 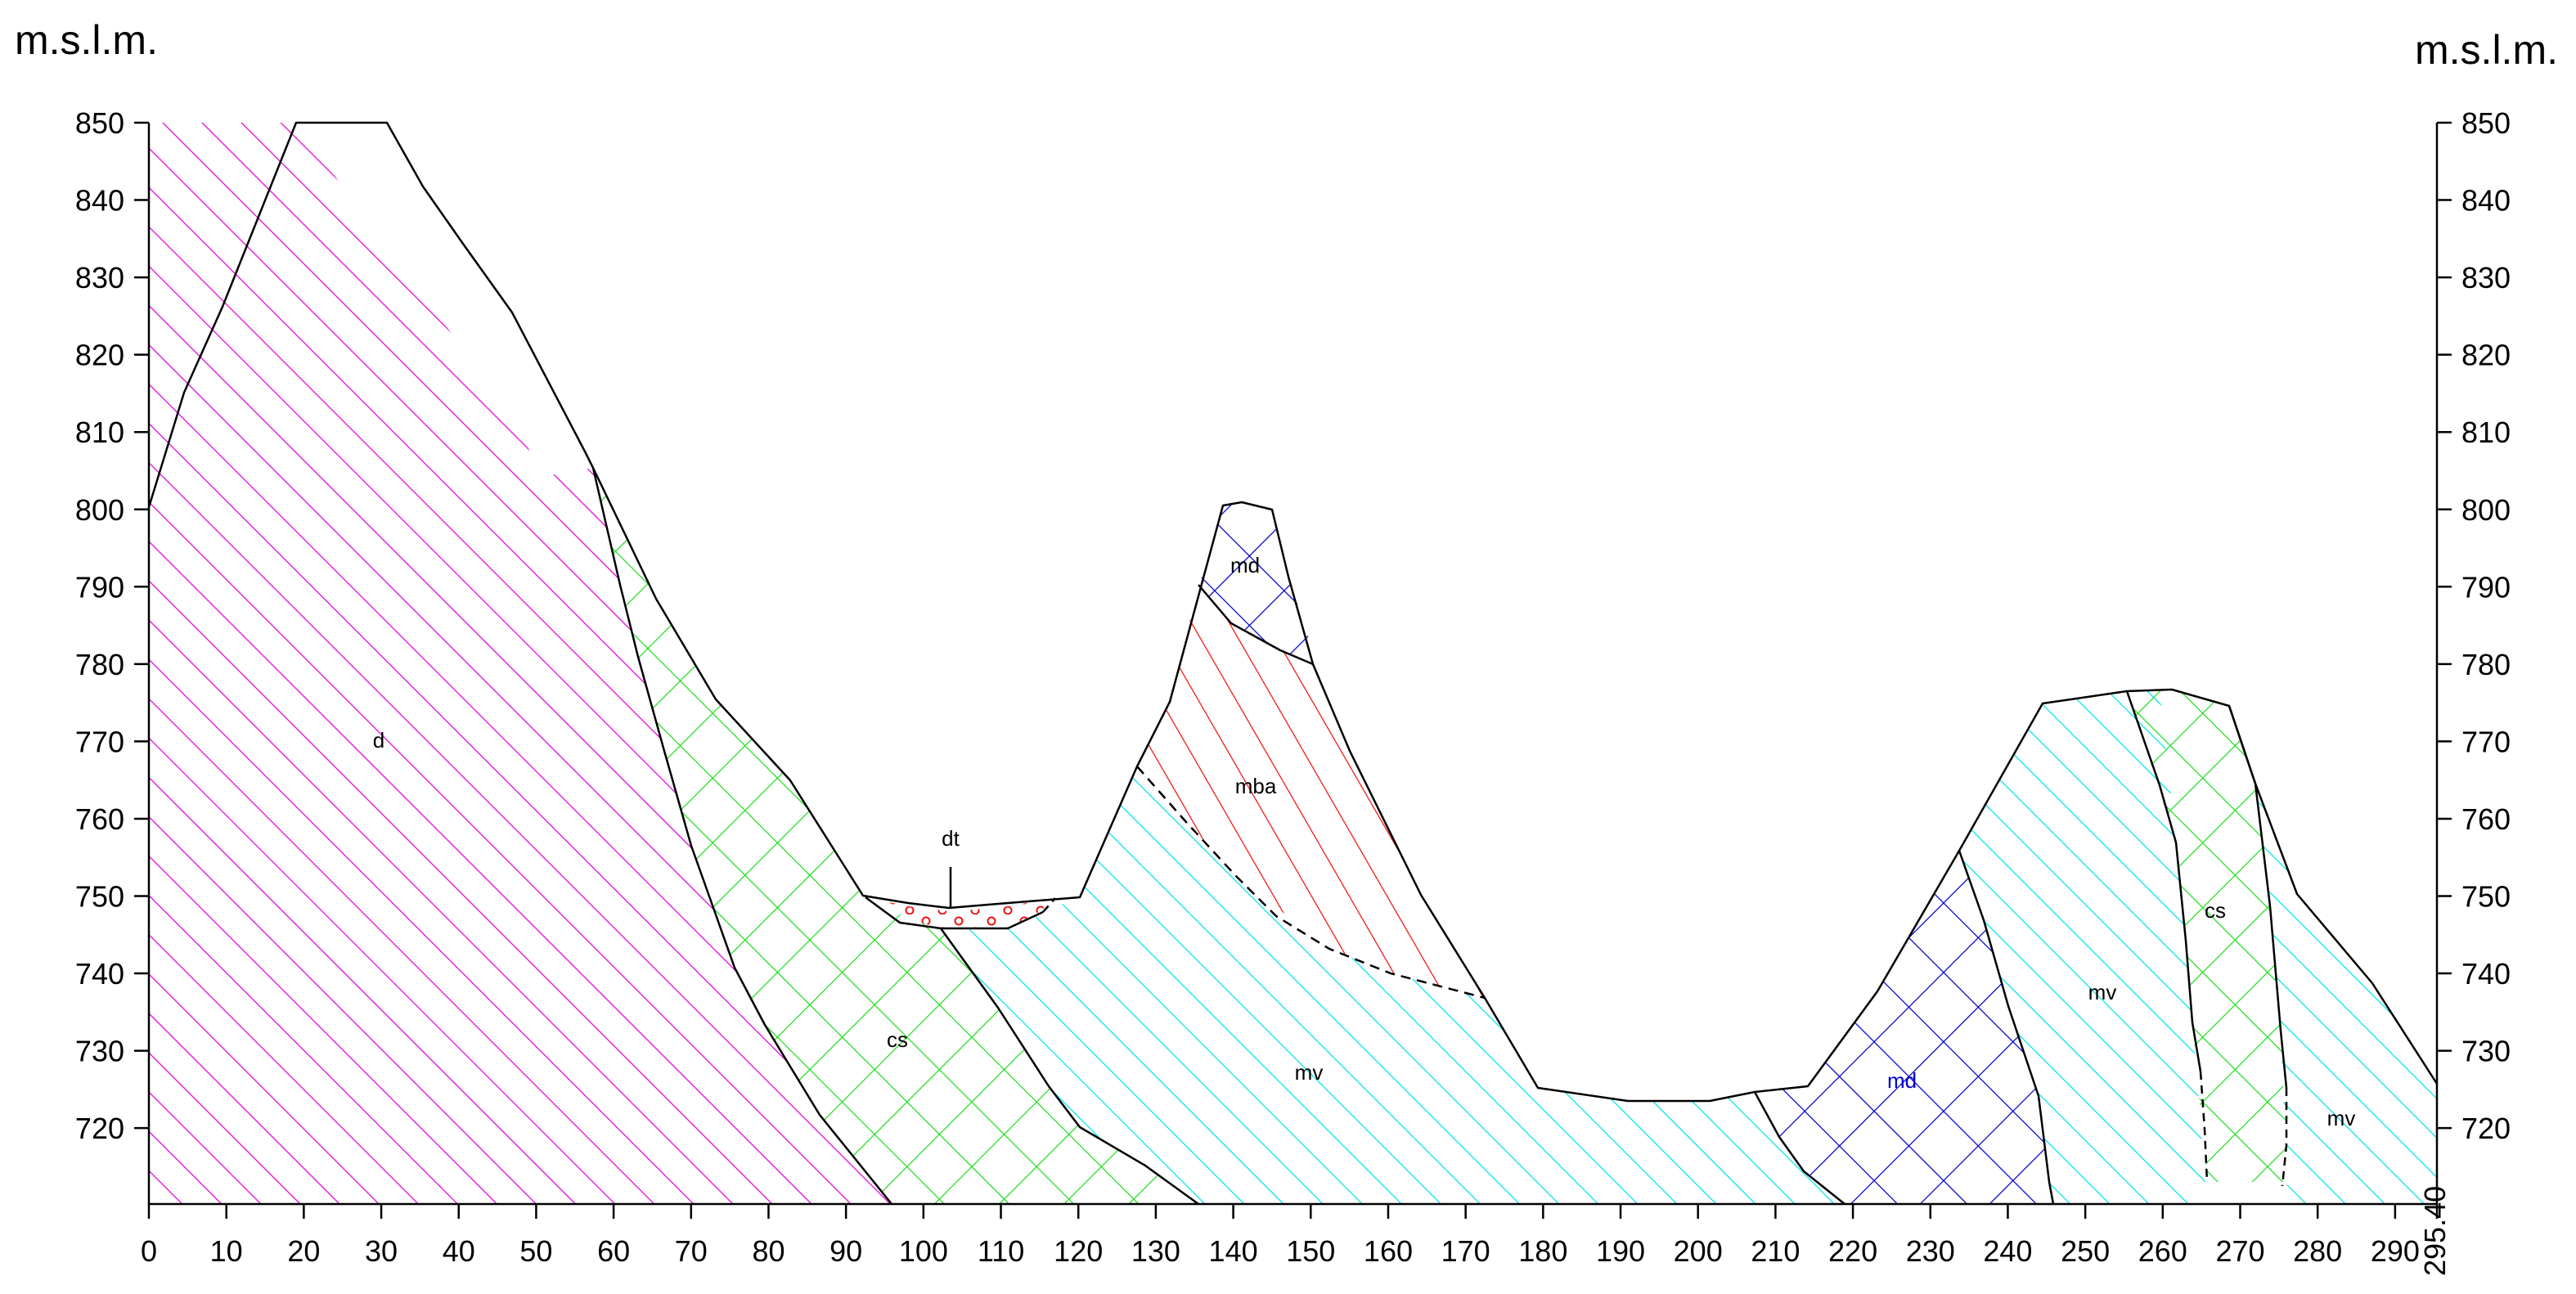 I want to click on y-tick-label-left: 760, so click(x=100, y=819).